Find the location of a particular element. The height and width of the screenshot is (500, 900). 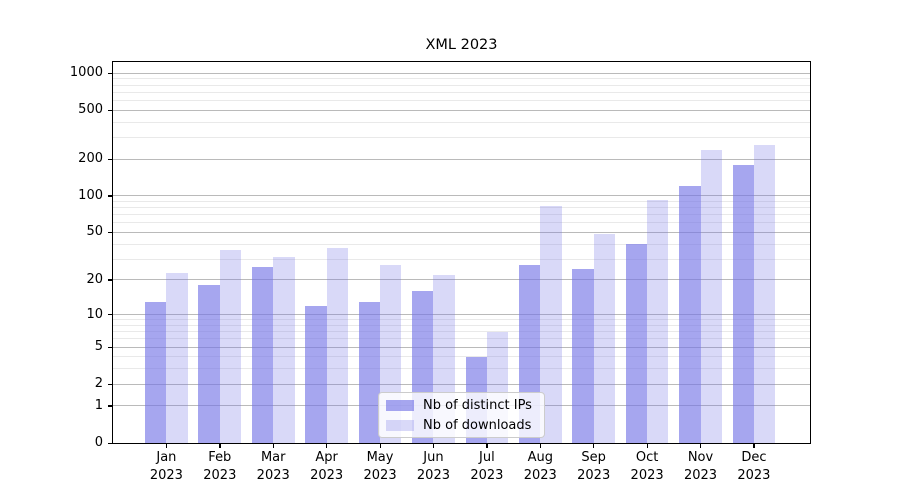

y-tick-label: 1 is located at coordinates (98, 405).